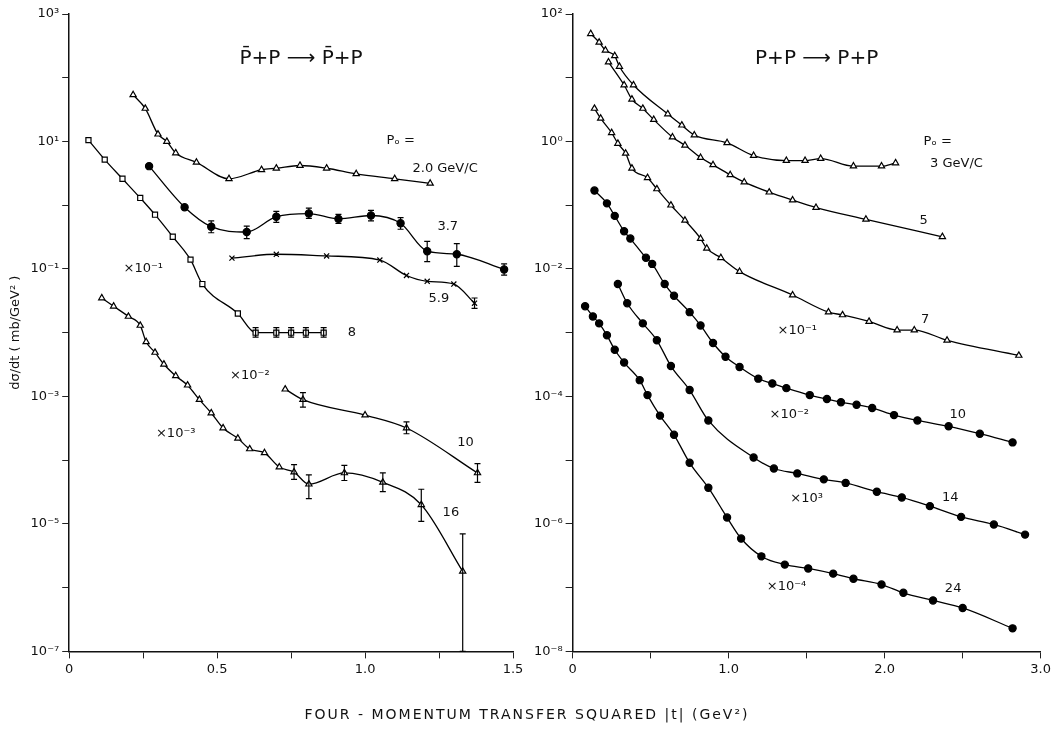 Image resolution: width=1054 pixels, height=742 pixels. Describe the element at coordinates (48, 140) in the screenshot. I see `y-tick-label: 10¹` at that location.